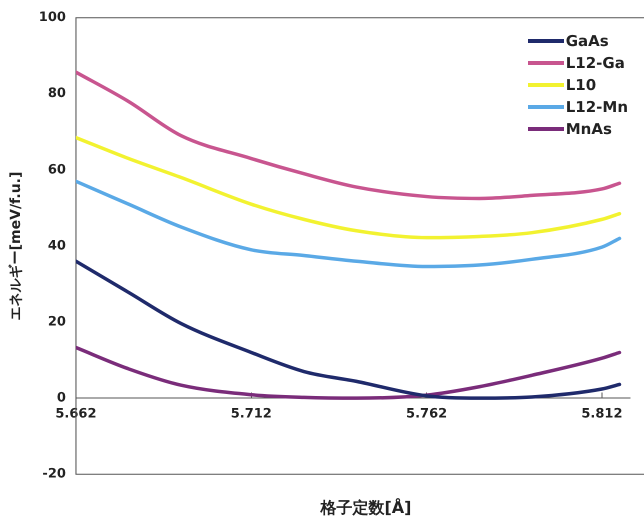 The image size is (644, 525). I want to click on y-tick-label: 20, so click(57, 322).